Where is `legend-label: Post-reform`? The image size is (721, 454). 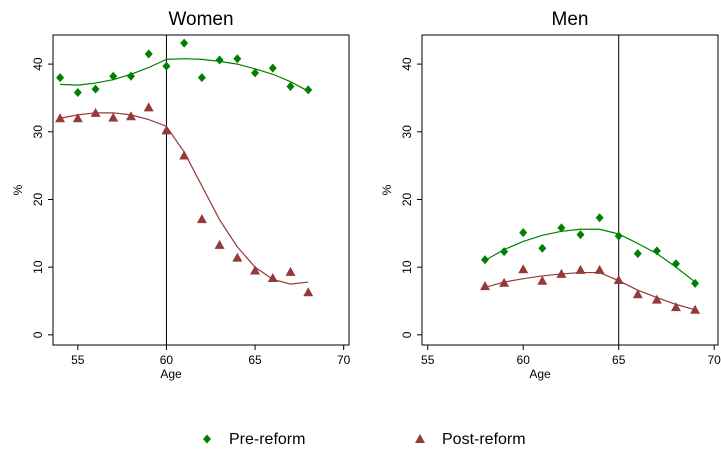
legend-label: Post-reform is located at coordinates (484, 439).